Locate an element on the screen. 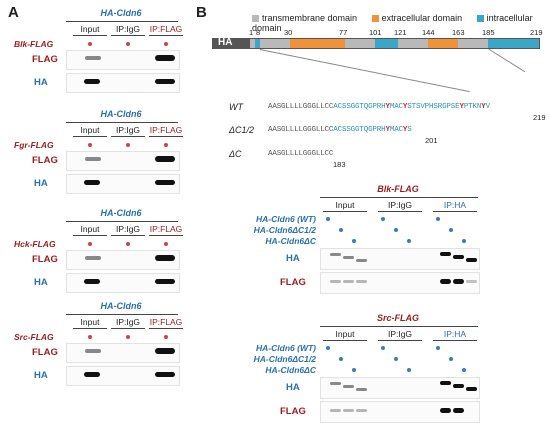 This screenshot has width=550, height=423. position-tick: 77 is located at coordinates (343, 32).